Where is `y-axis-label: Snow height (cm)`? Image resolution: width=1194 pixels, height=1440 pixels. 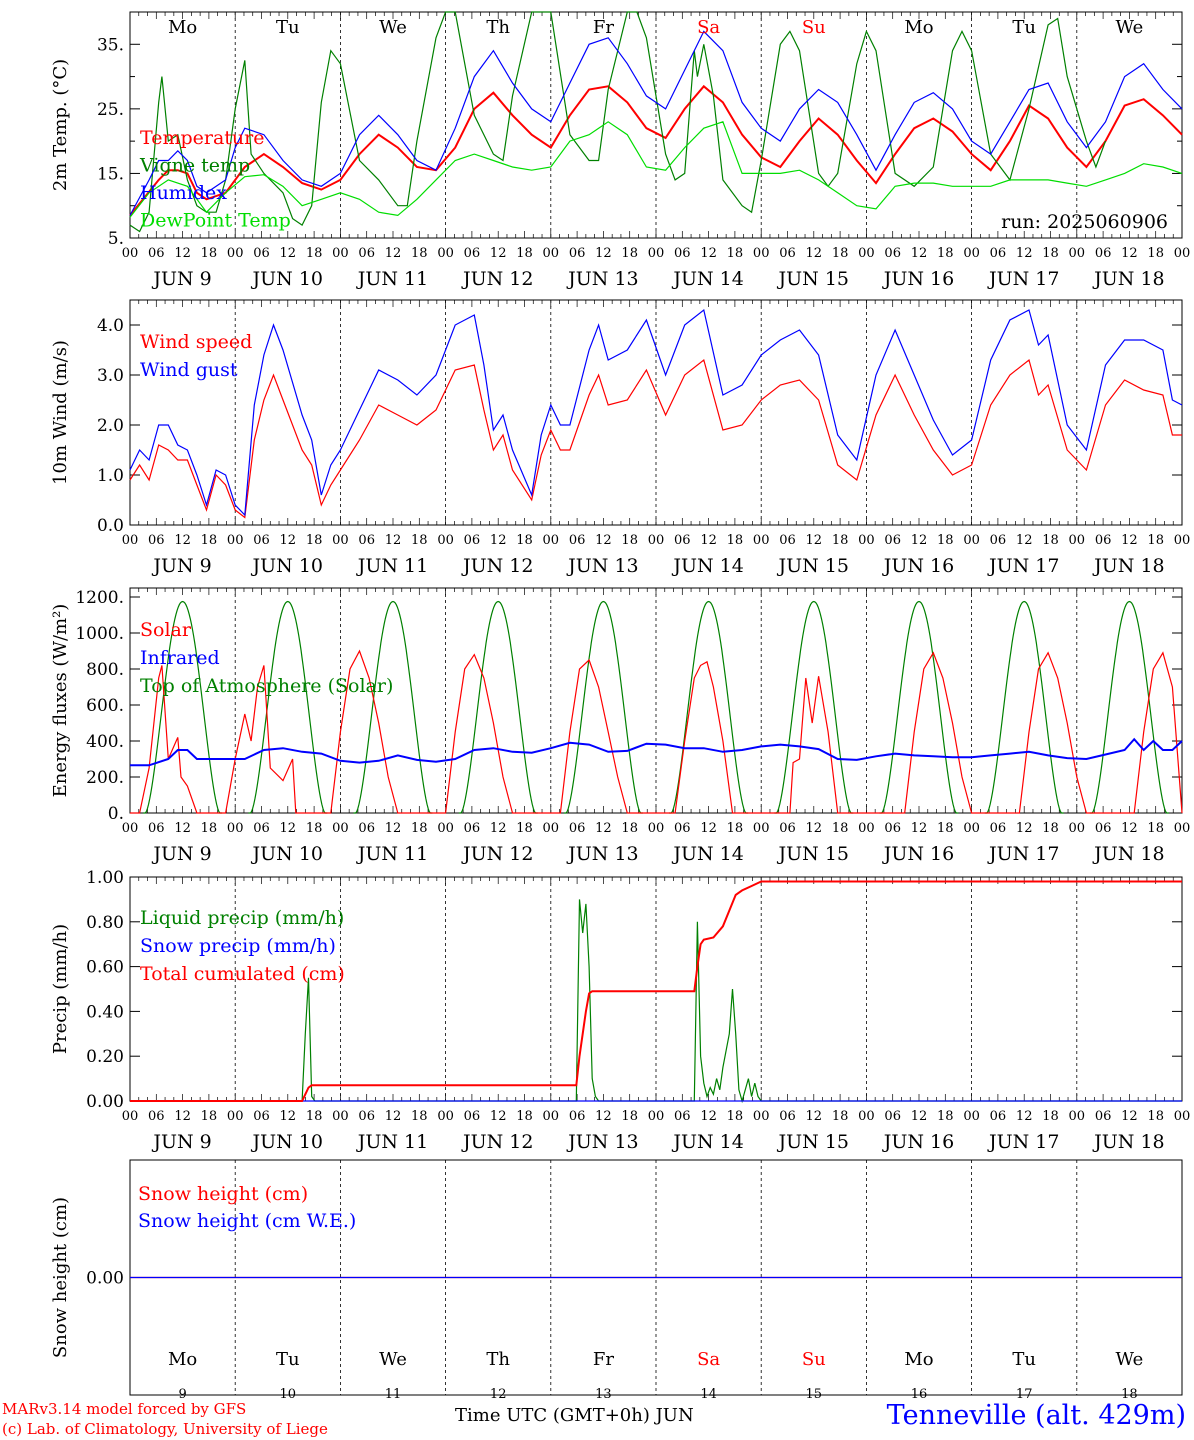
y-axis-label: Snow height (cm) is located at coordinates (60, 1277).